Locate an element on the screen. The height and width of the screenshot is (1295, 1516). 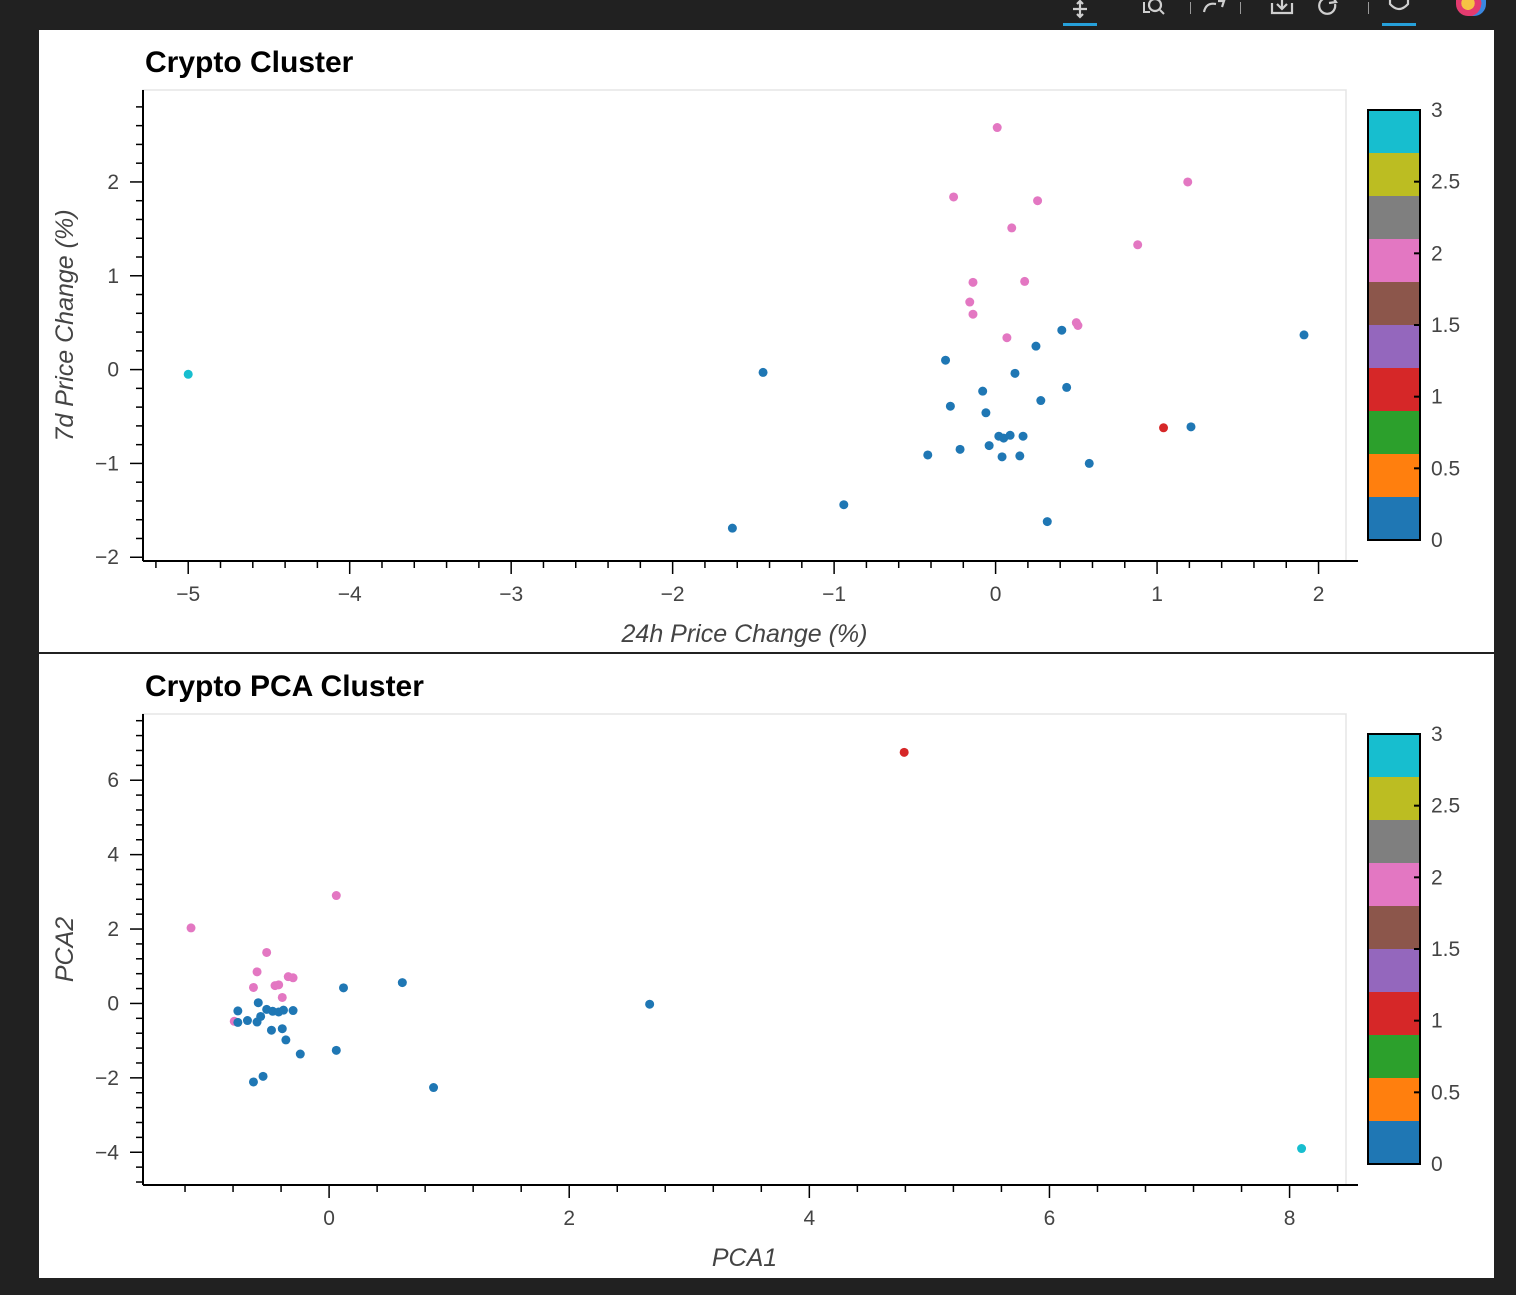
y-tick-label: −1 is located at coordinates (107, 463).